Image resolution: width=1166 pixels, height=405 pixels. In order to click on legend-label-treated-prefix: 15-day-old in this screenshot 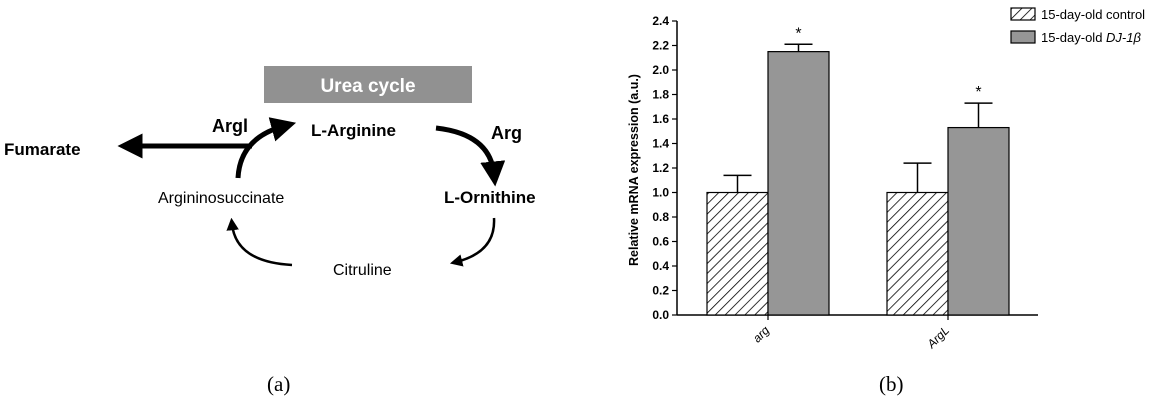, I will do `click(1073, 37)`.